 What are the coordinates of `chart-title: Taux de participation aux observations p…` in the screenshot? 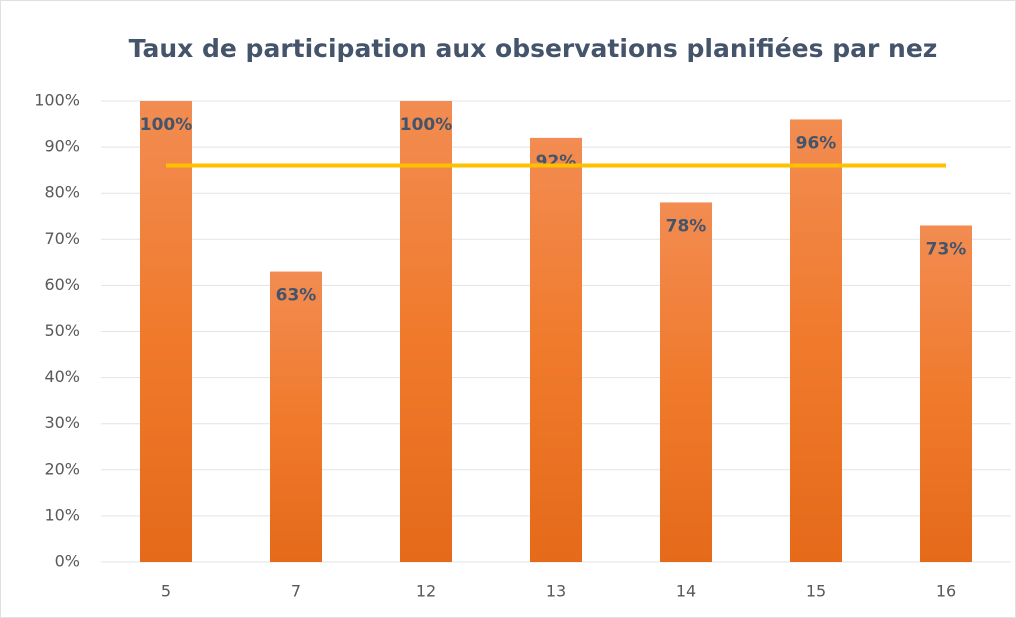 It's located at (533, 48).